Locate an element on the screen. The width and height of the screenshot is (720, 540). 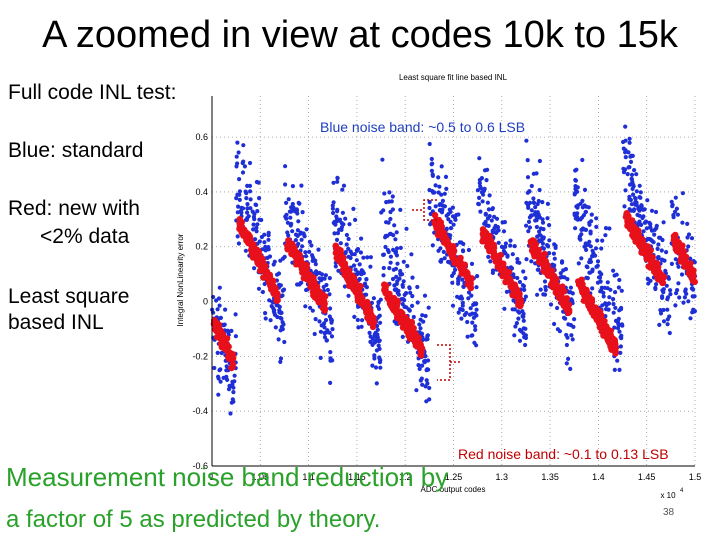
conclusion-line-2: a factor of 5 as predicted by theory. is located at coordinates (193, 519).